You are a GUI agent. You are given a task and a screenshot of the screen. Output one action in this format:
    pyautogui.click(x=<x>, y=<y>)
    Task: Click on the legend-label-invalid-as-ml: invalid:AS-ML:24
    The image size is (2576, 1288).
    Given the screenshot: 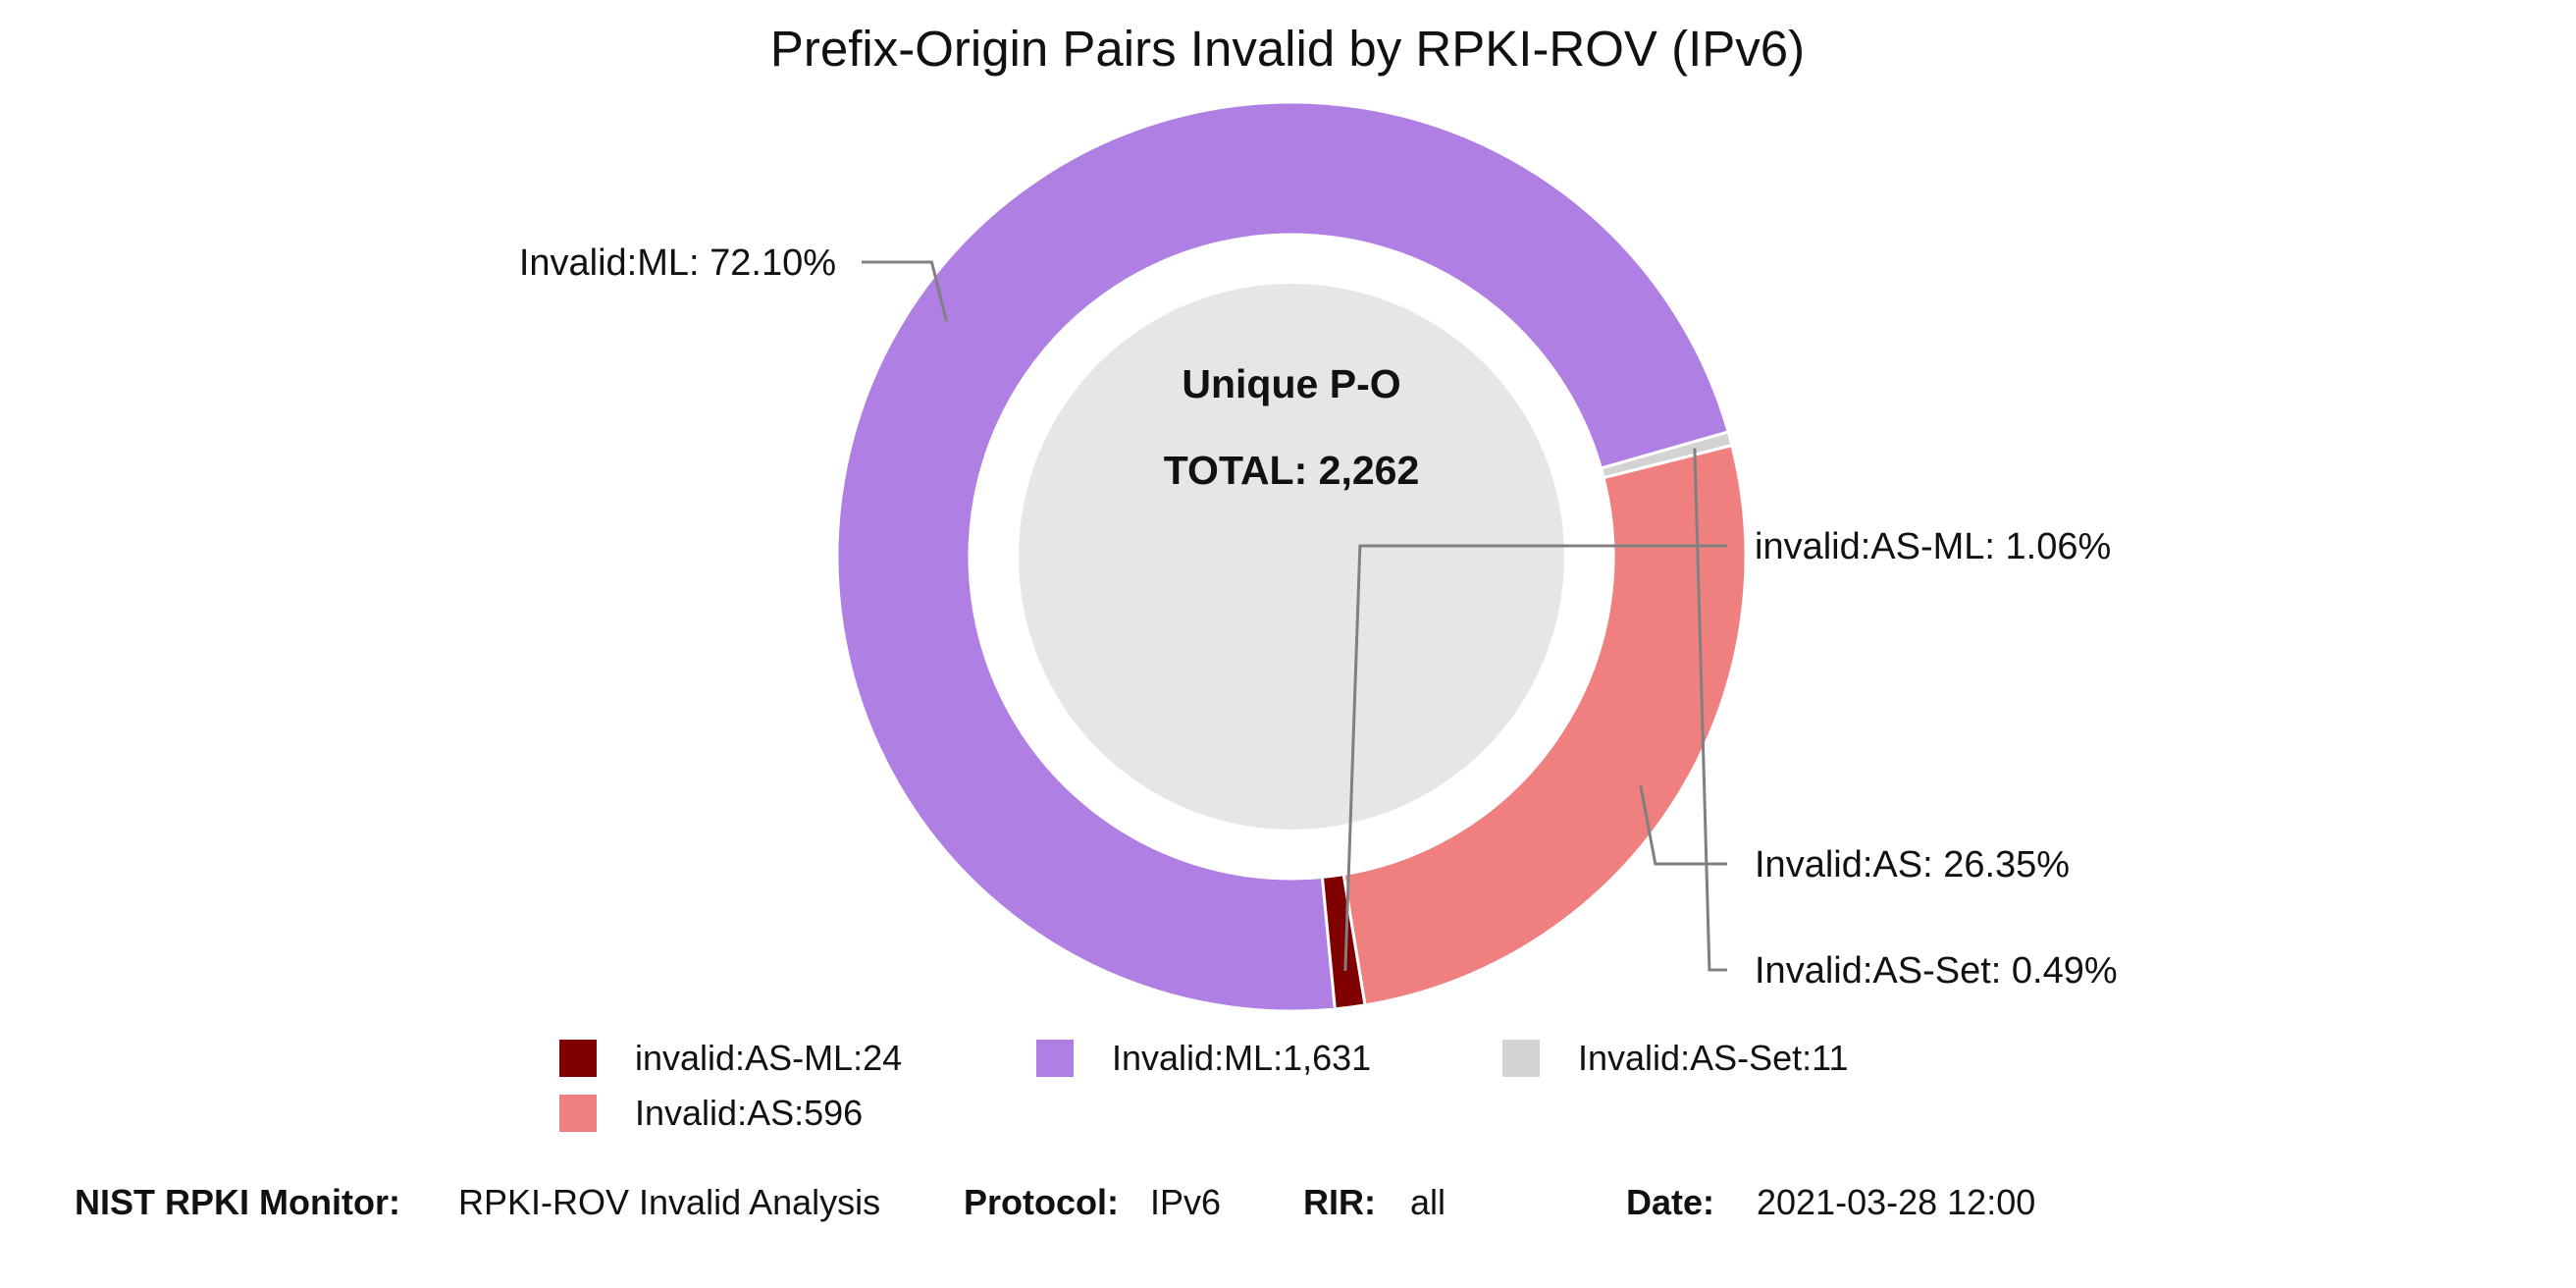 What is the action you would take?
    pyautogui.click(x=768, y=1058)
    